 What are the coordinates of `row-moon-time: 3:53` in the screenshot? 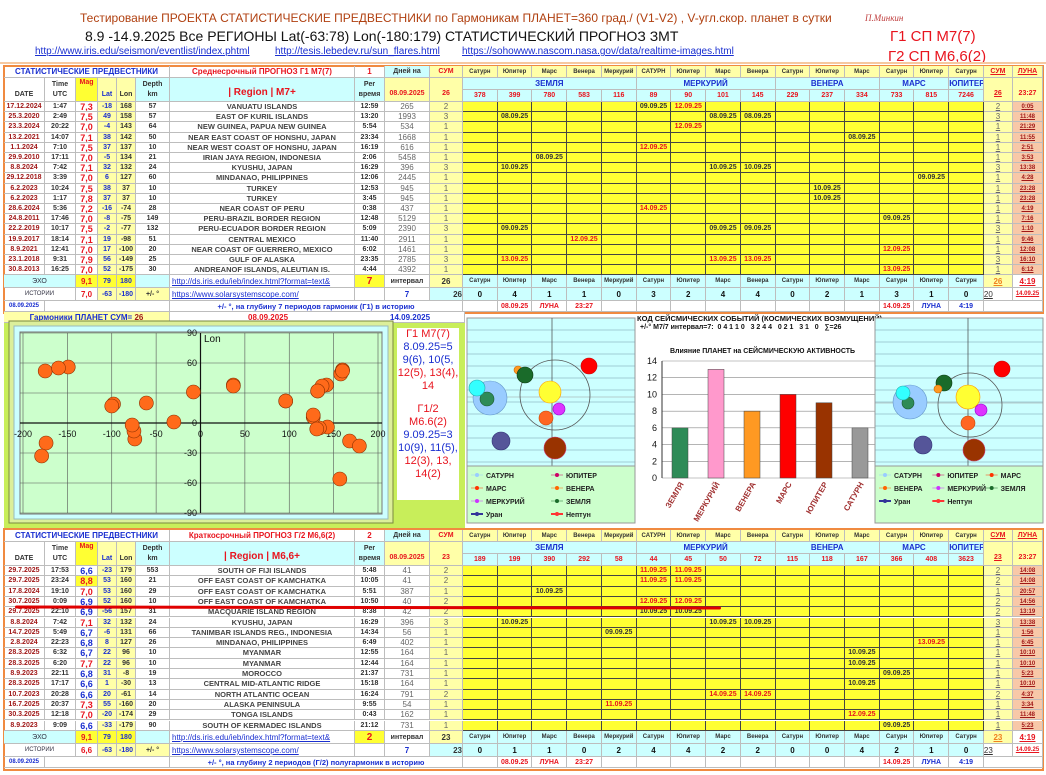 It's located at (1028, 158).